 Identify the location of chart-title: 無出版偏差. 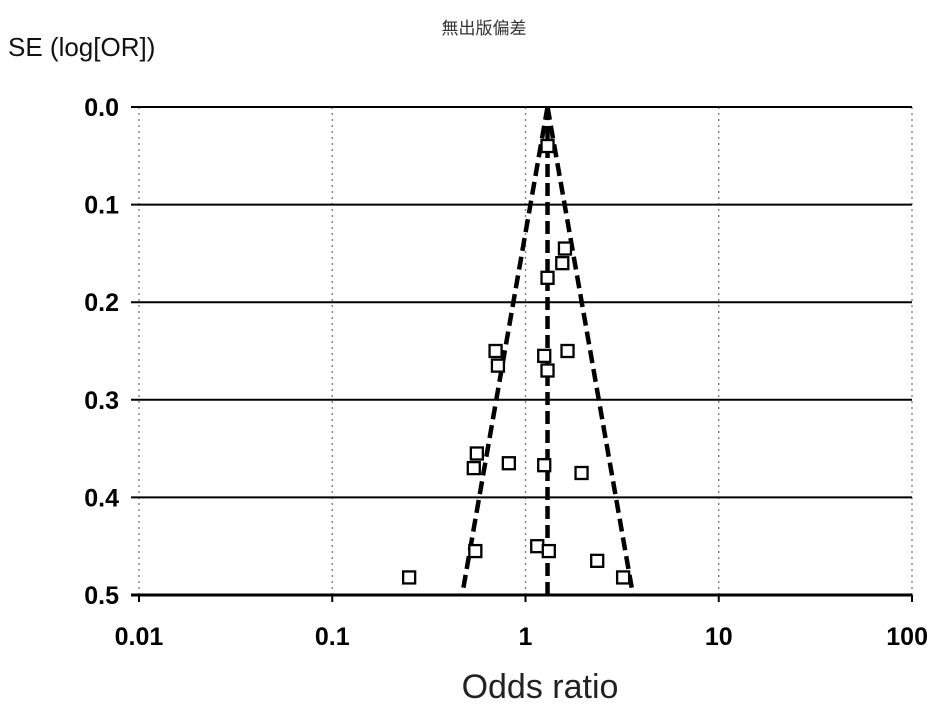
(484, 28).